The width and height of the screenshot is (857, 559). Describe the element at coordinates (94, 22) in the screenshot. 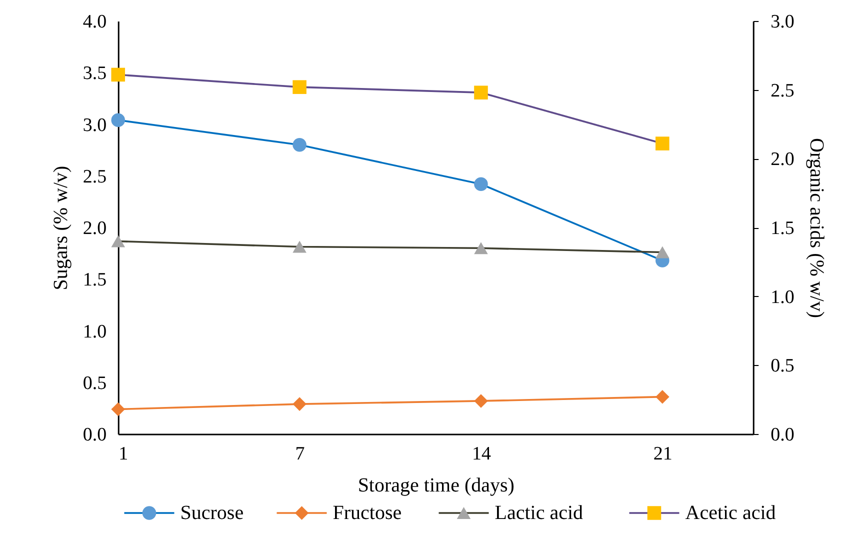

I see `y-tick-label: 4.0` at that location.